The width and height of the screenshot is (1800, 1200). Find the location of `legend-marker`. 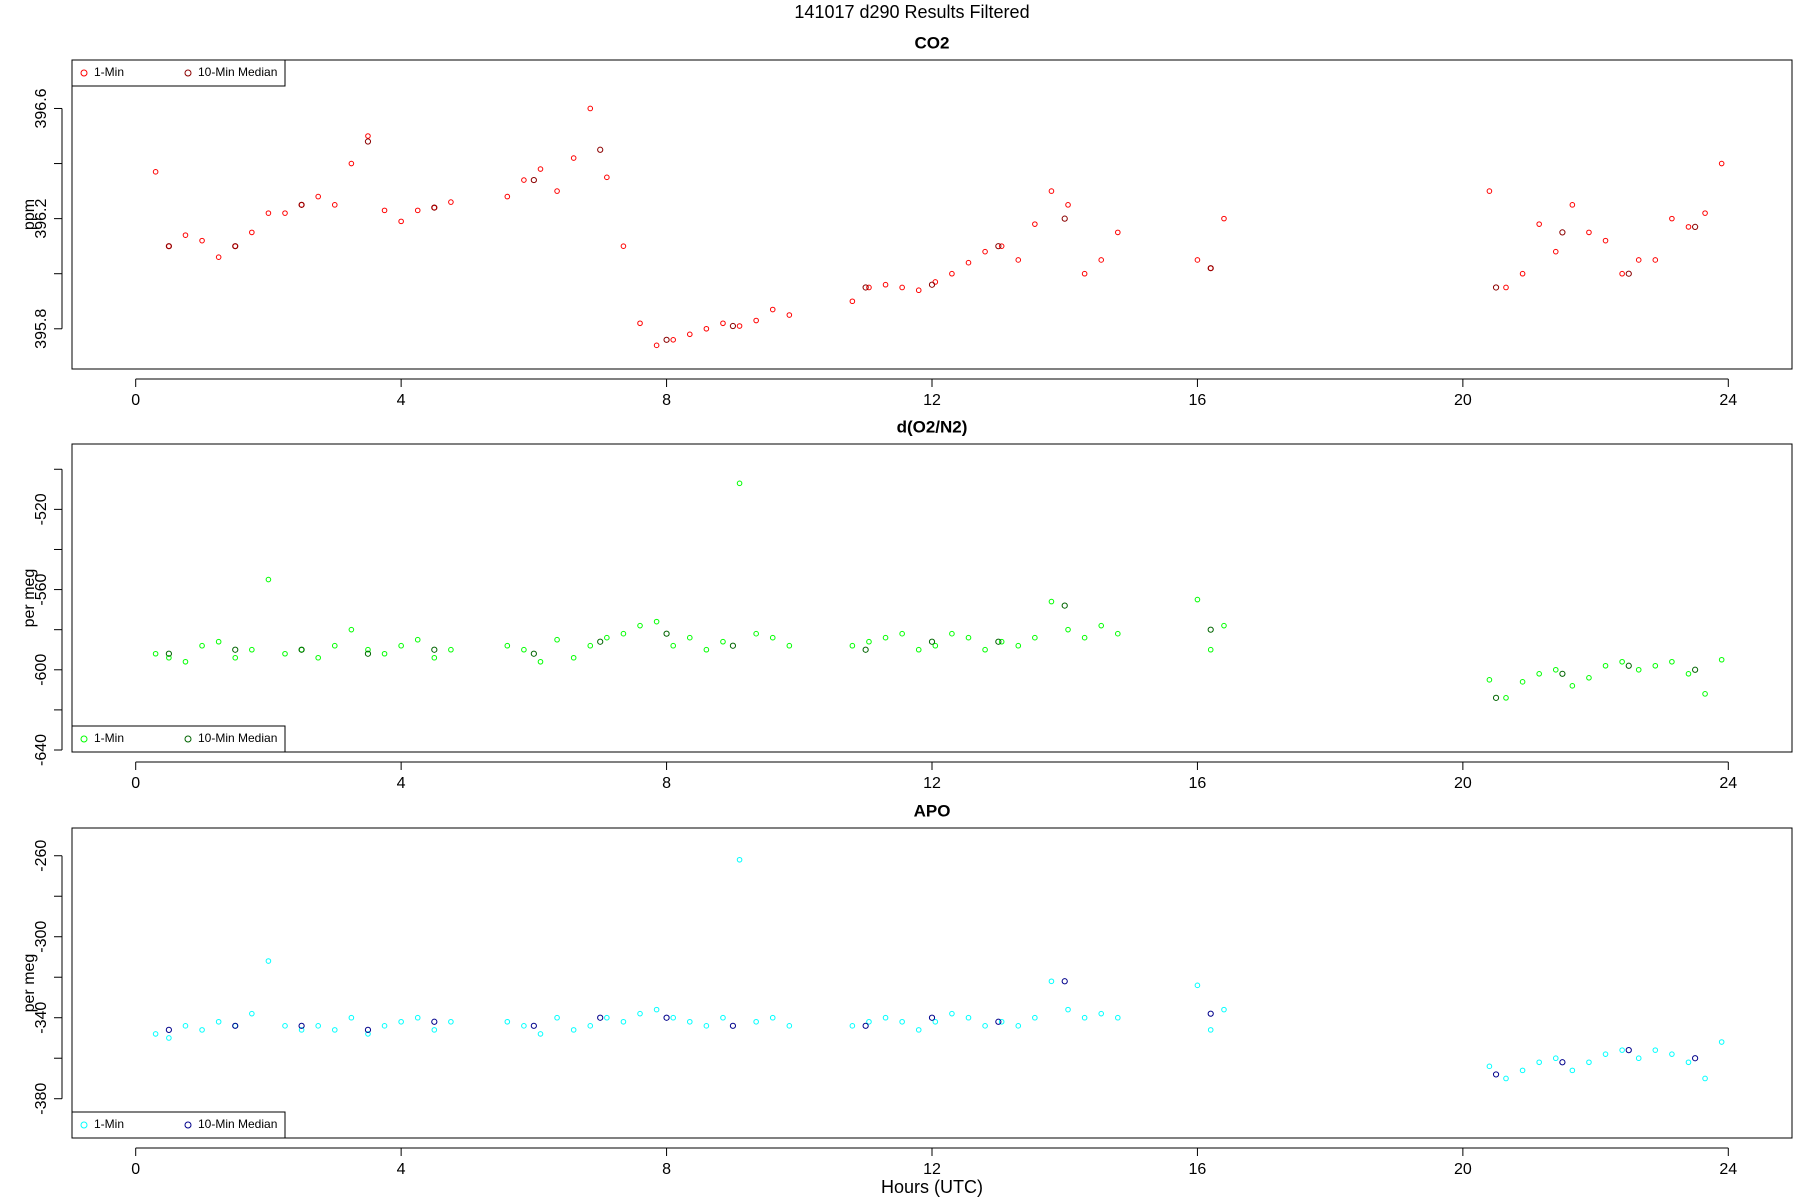

legend-marker is located at coordinates (188, 1125).